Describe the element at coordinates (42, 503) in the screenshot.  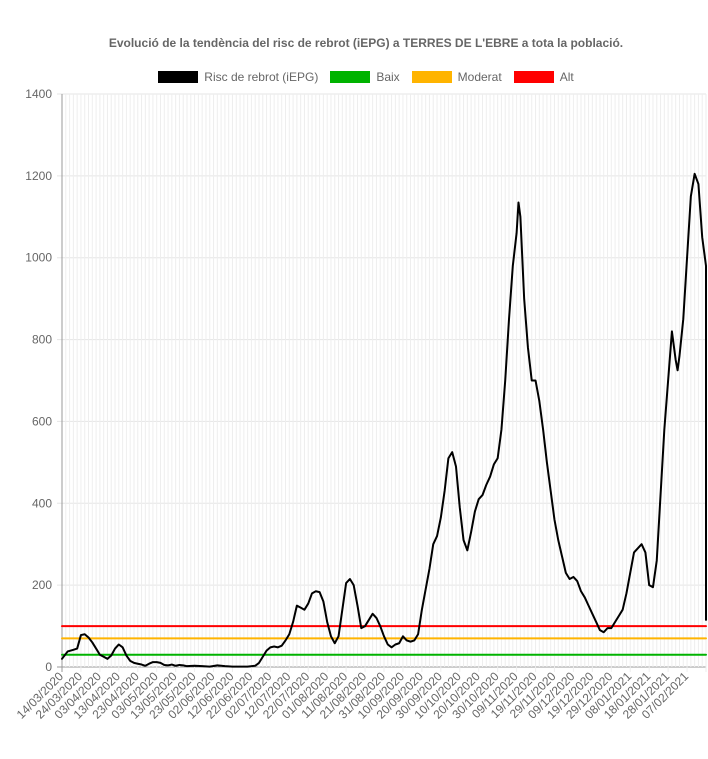
I see `y-tick-label: 400` at that location.